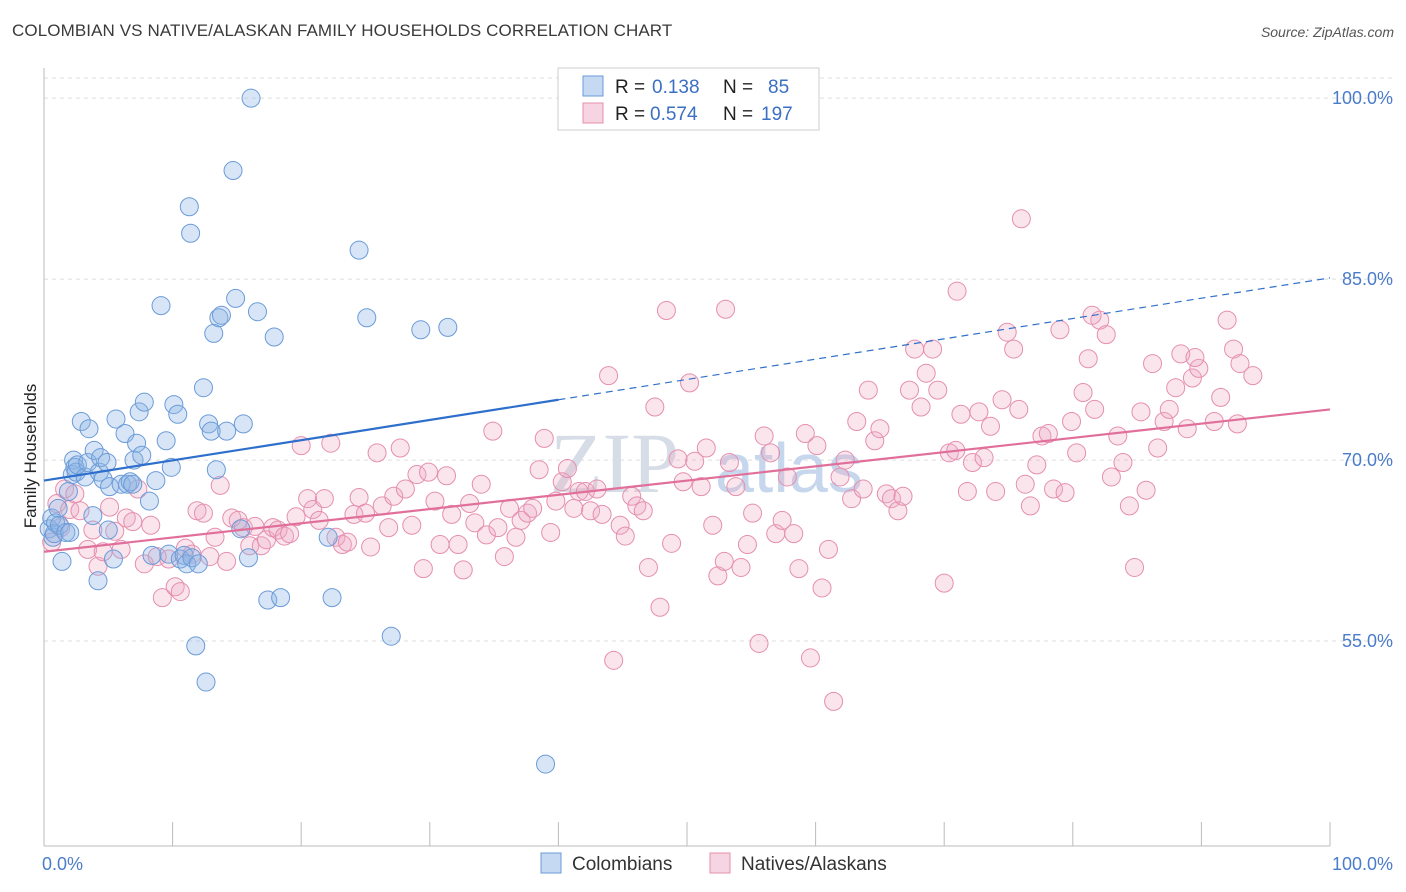 This screenshot has width=1406, height=892. What do you see at coordinates (593, 86) in the screenshot?
I see `legend-swatch-blue` at bounding box center [593, 86].